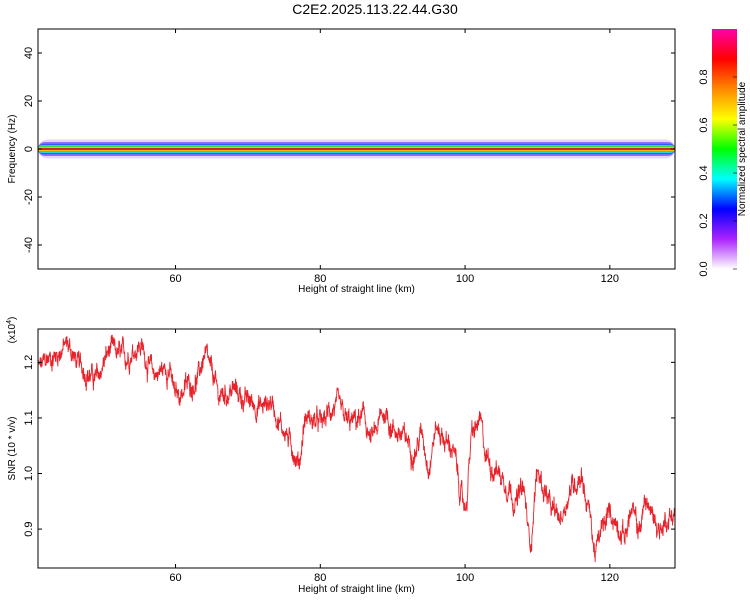  What do you see at coordinates (29, 528) in the screenshot?
I see `snr-y-tick-label: 0.9` at bounding box center [29, 528].